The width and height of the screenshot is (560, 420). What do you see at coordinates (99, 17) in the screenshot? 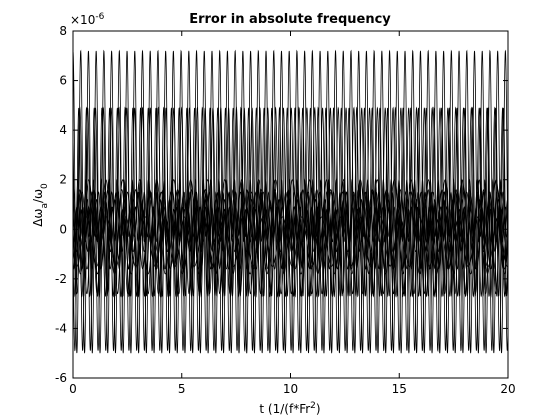
I see `y-exponent-power: -6` at bounding box center [99, 17].